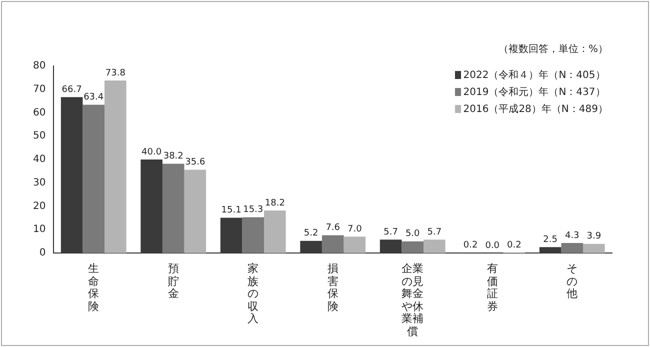  I want to click on y-tick-label: 40, so click(39, 160).